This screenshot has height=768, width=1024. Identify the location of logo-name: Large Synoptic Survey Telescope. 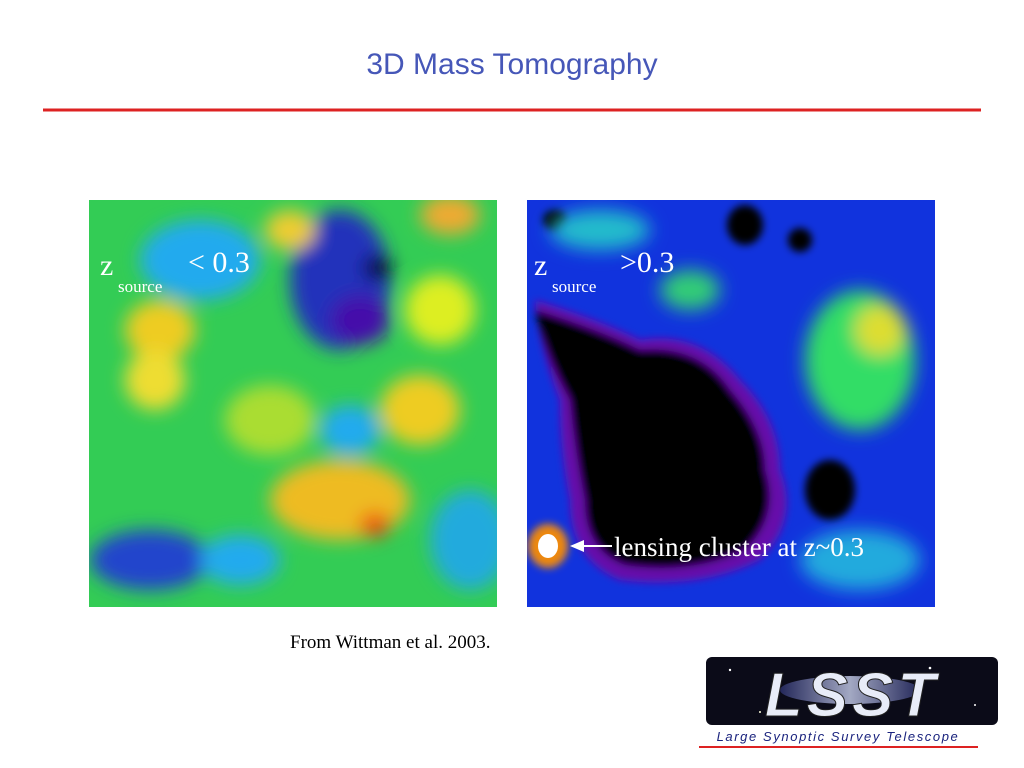
(838, 736).